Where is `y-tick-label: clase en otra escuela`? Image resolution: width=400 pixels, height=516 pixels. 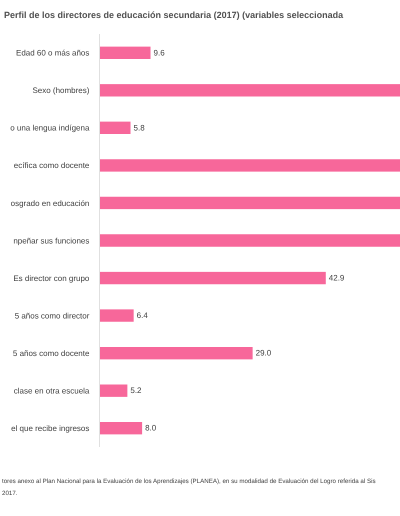 y-tick-label: clase en otra escuela is located at coordinates (52, 391).